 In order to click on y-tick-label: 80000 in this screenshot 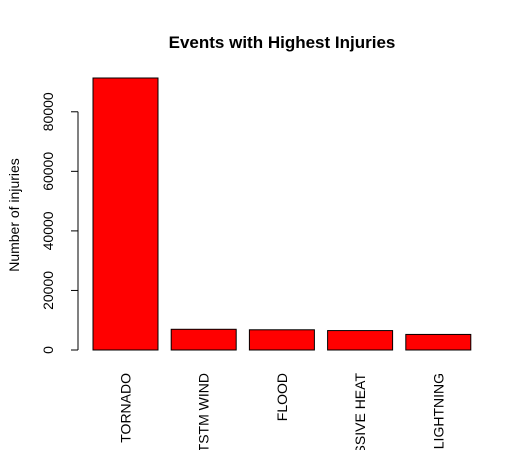, I will do `click(48, 111)`.